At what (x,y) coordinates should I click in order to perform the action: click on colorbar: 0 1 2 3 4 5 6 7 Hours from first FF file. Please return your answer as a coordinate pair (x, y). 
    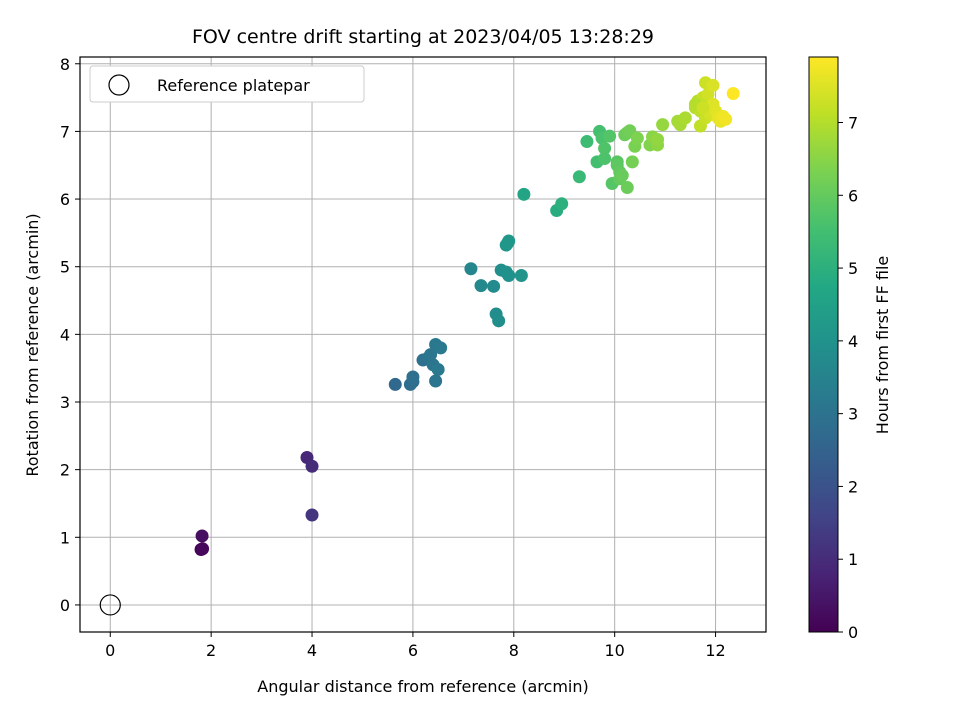
    Looking at the image, I should click on (850, 349).